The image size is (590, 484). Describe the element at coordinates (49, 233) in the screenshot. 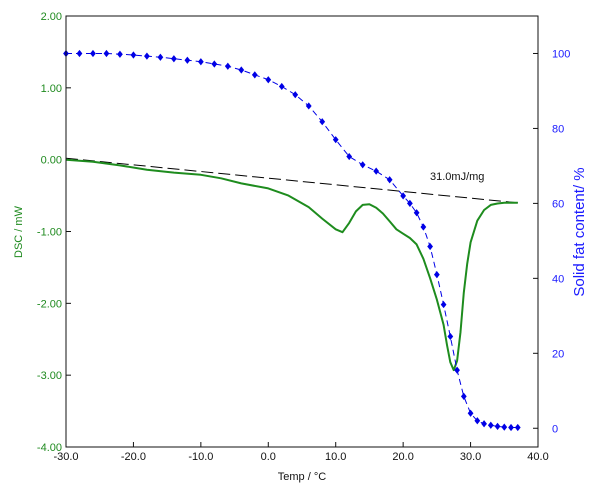

I see `y-left-tick-label: -1.00` at that location.